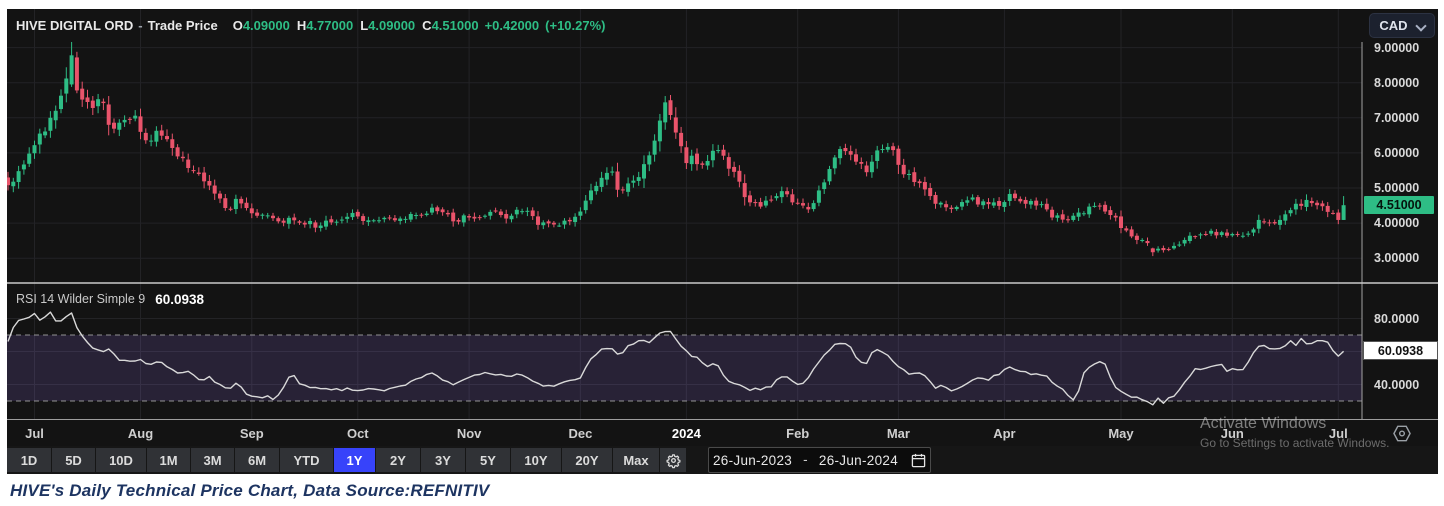 The height and width of the screenshot is (506, 1444). What do you see at coordinates (212, 460) in the screenshot?
I see `range-button-3m: 3M` at bounding box center [212, 460].